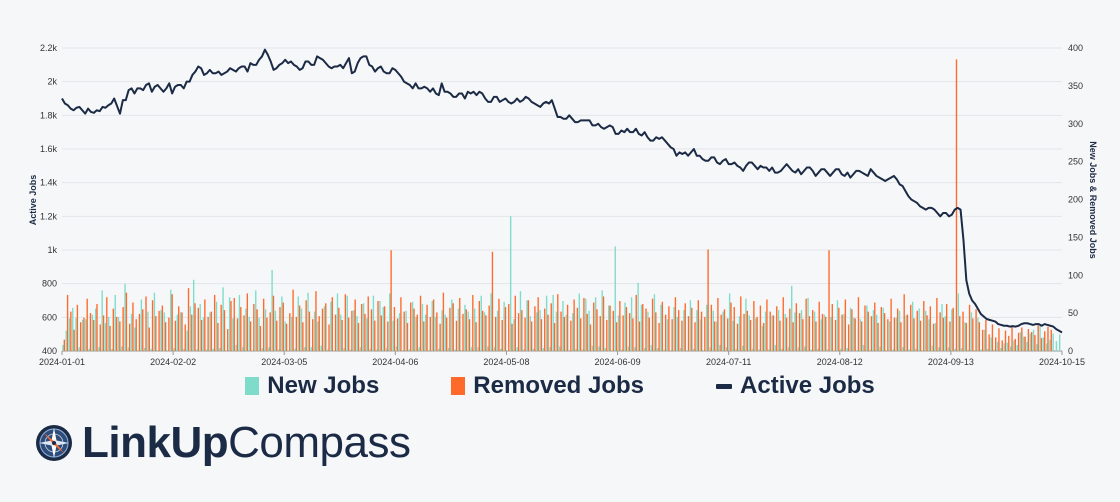  What do you see at coordinates (795, 386) in the screenshot?
I see `legend-item-active-jobs: Active Jobs` at bounding box center [795, 386].